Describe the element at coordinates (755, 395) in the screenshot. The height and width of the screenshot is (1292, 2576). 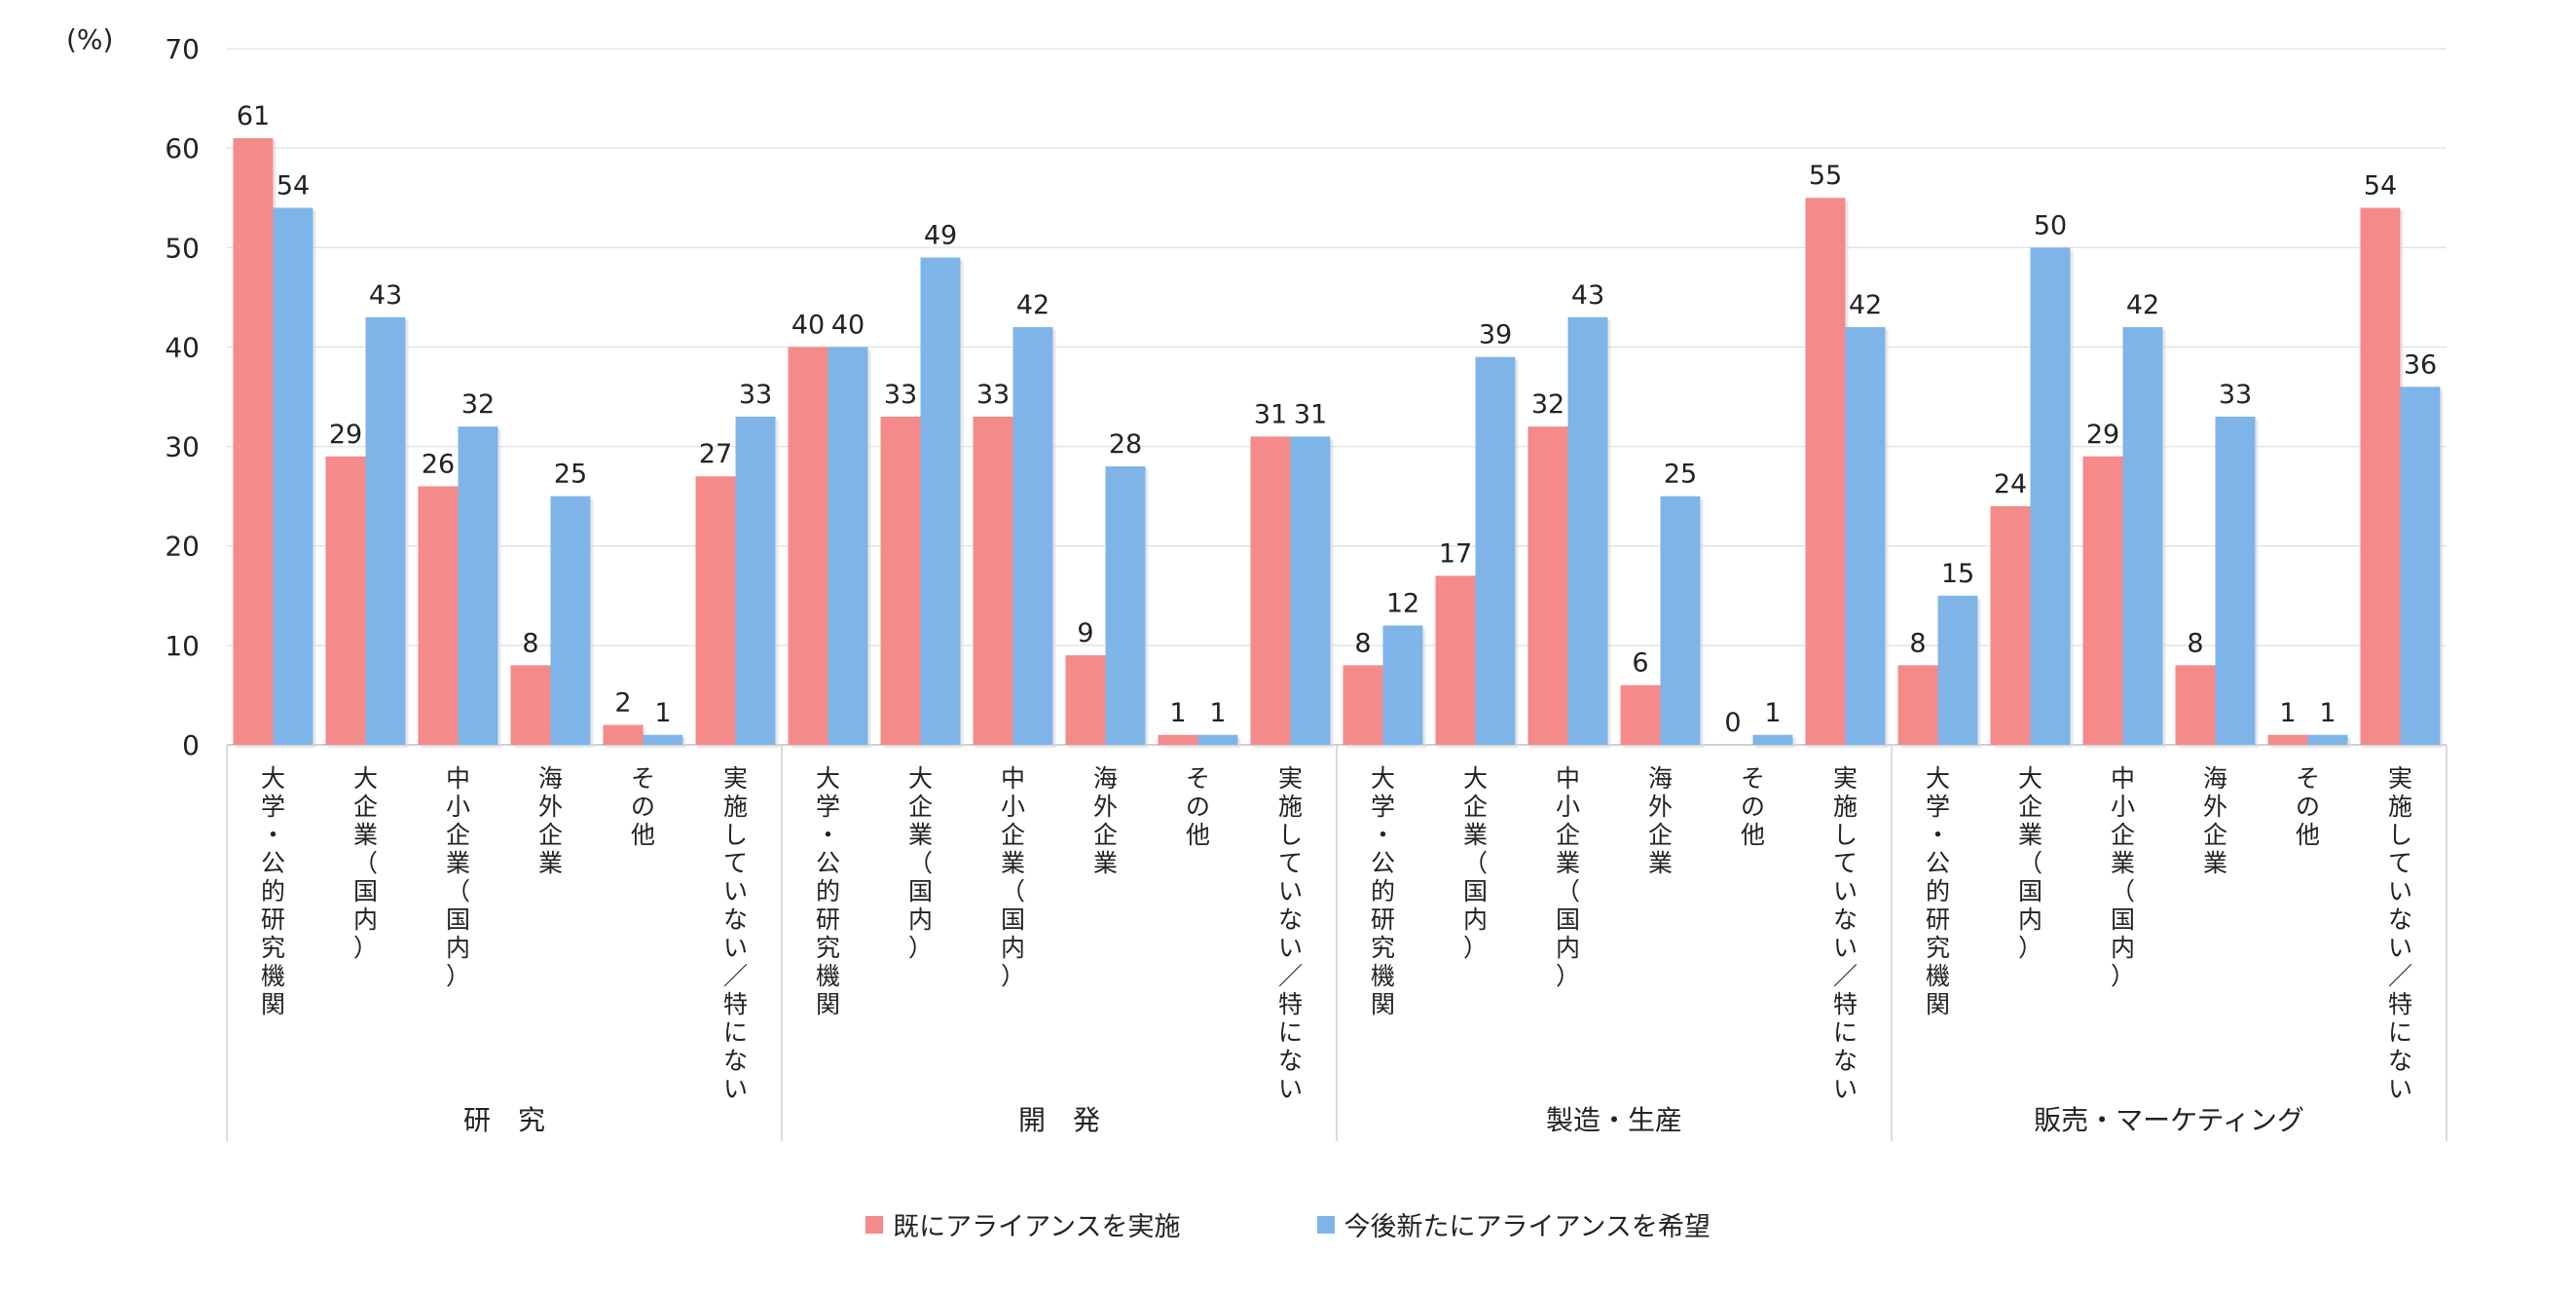
I see `bar-desired-value-label: 33` at that location.